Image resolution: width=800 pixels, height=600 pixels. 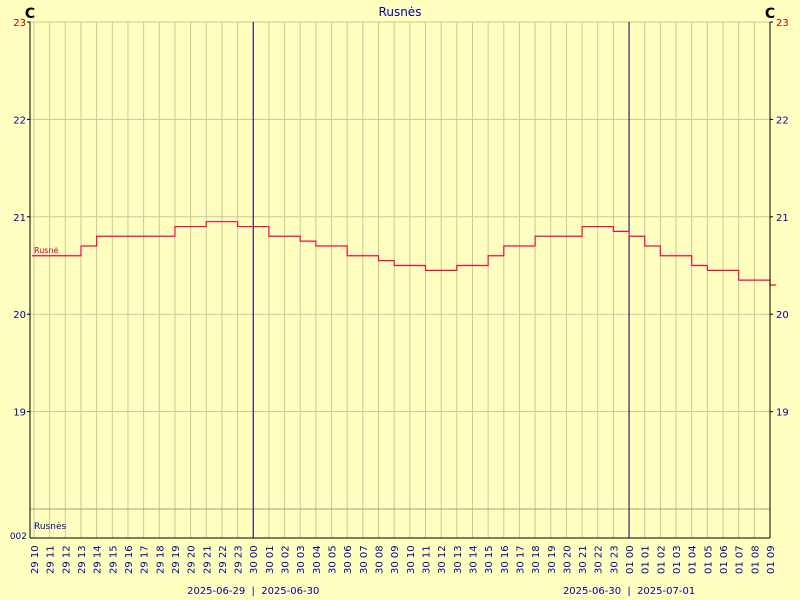 What do you see at coordinates (520, 559) in the screenshot?
I see `x-tick-label: 30 17` at bounding box center [520, 559].